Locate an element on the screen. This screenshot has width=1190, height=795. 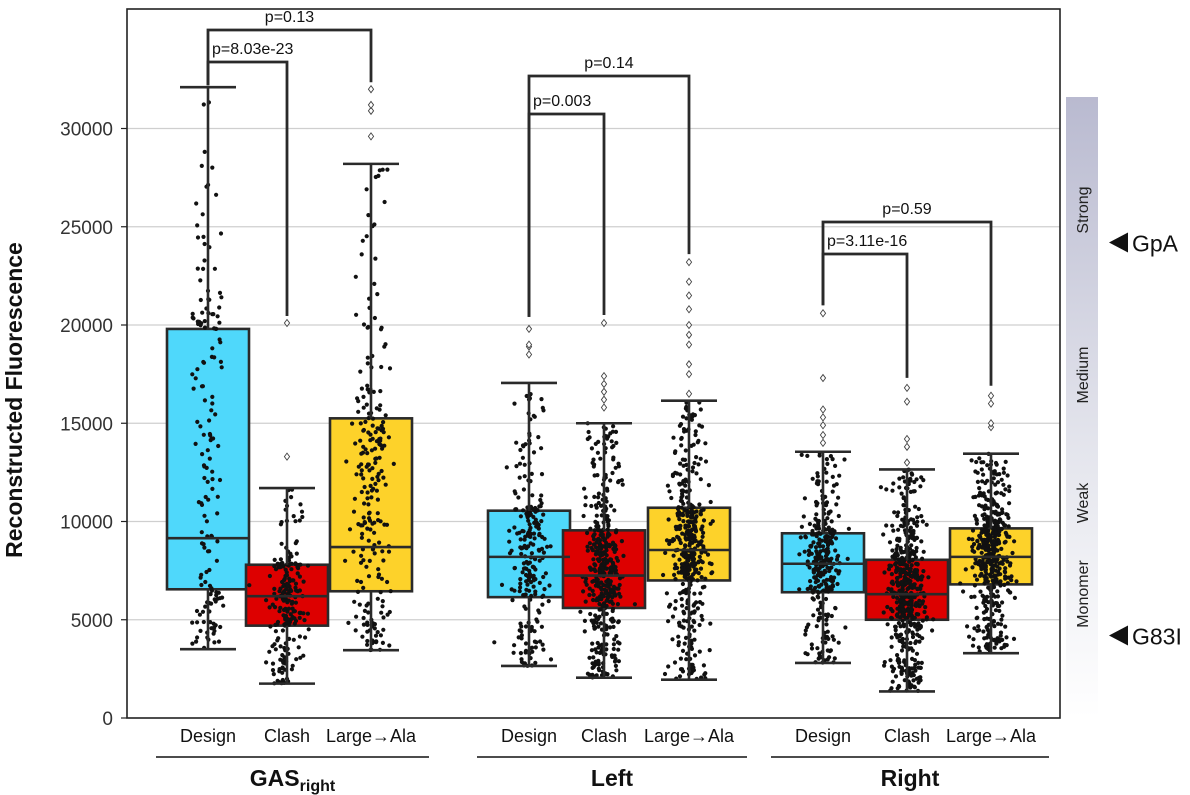
p-value-label: p=3.11e-16 is located at coordinates (867, 241).